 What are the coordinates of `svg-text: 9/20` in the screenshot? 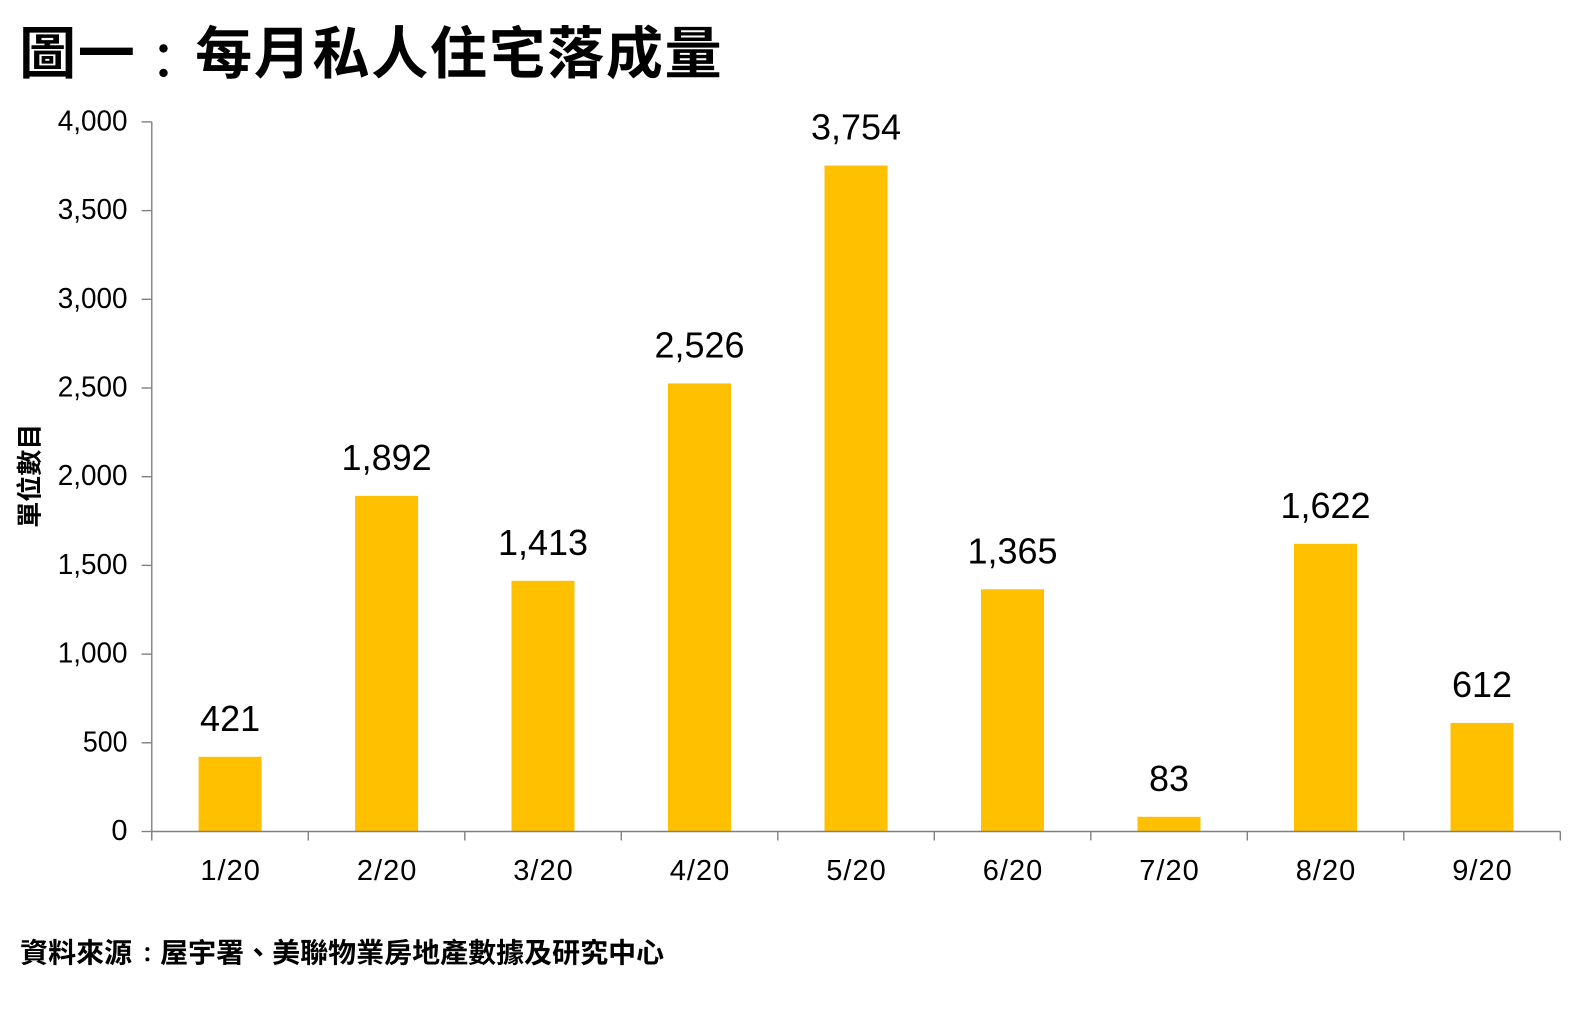 It's located at (1482, 871).